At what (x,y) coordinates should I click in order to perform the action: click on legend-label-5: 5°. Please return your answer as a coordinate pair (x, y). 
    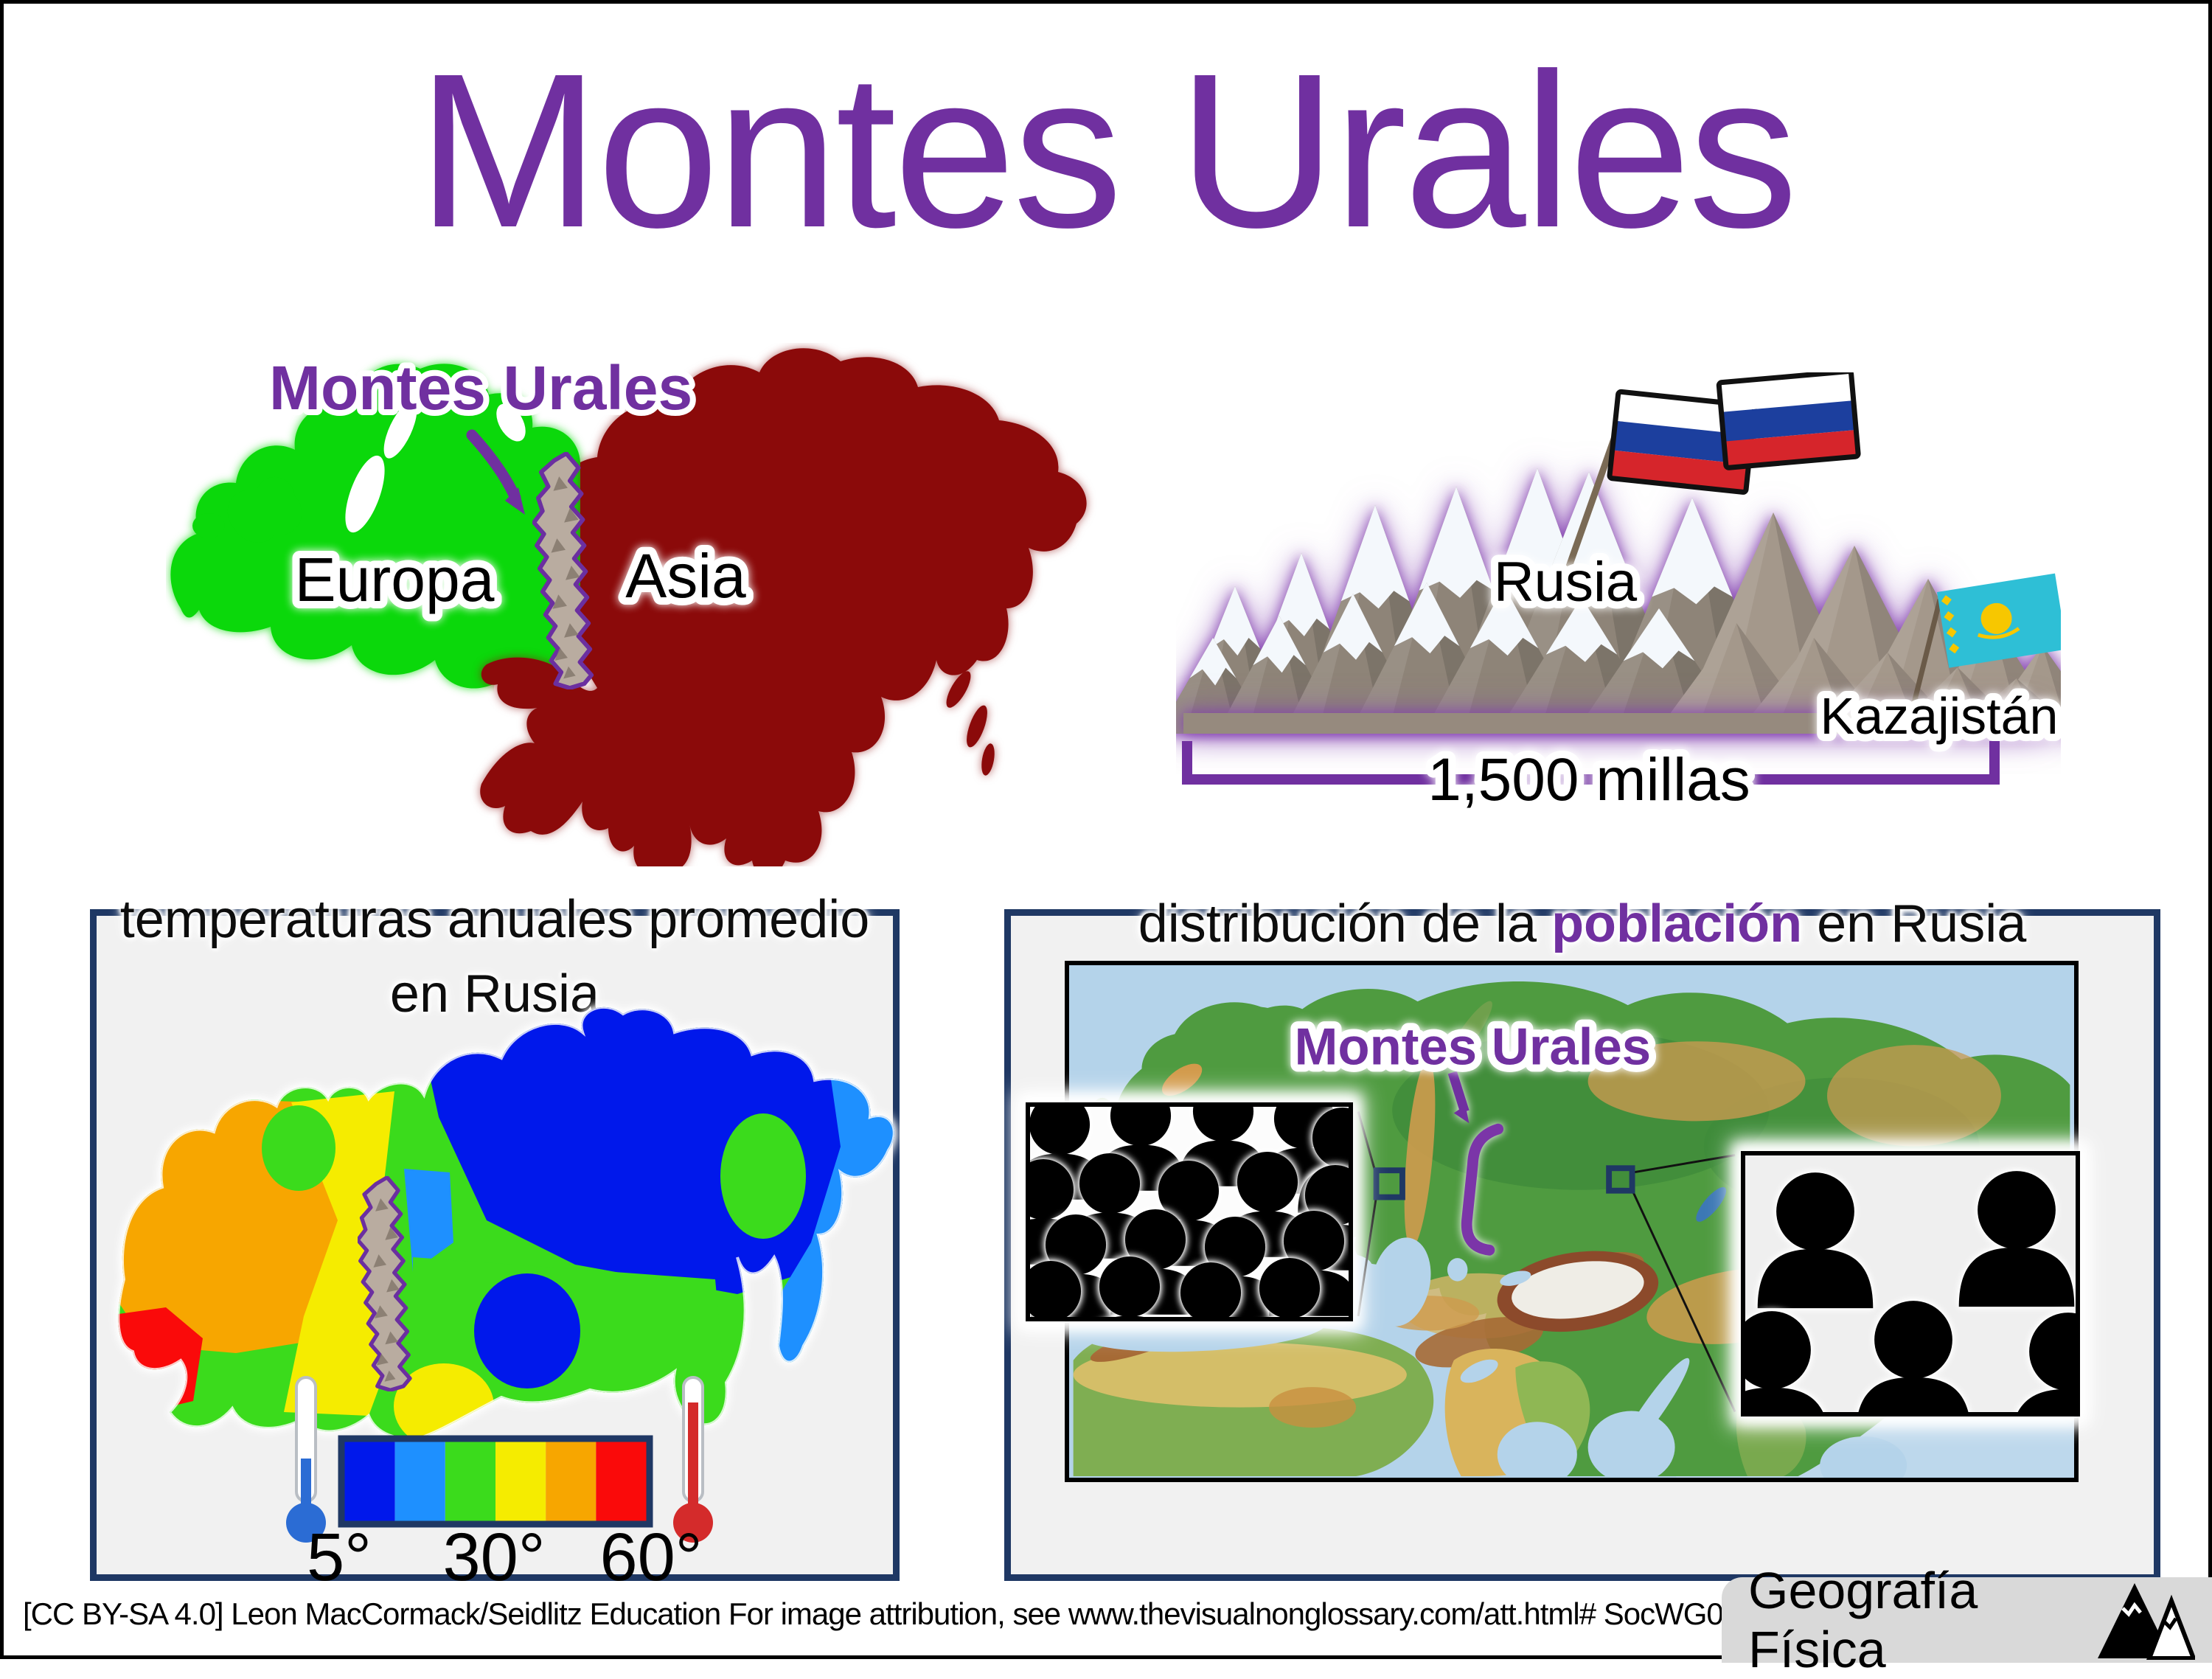
    Looking at the image, I should click on (339, 1553).